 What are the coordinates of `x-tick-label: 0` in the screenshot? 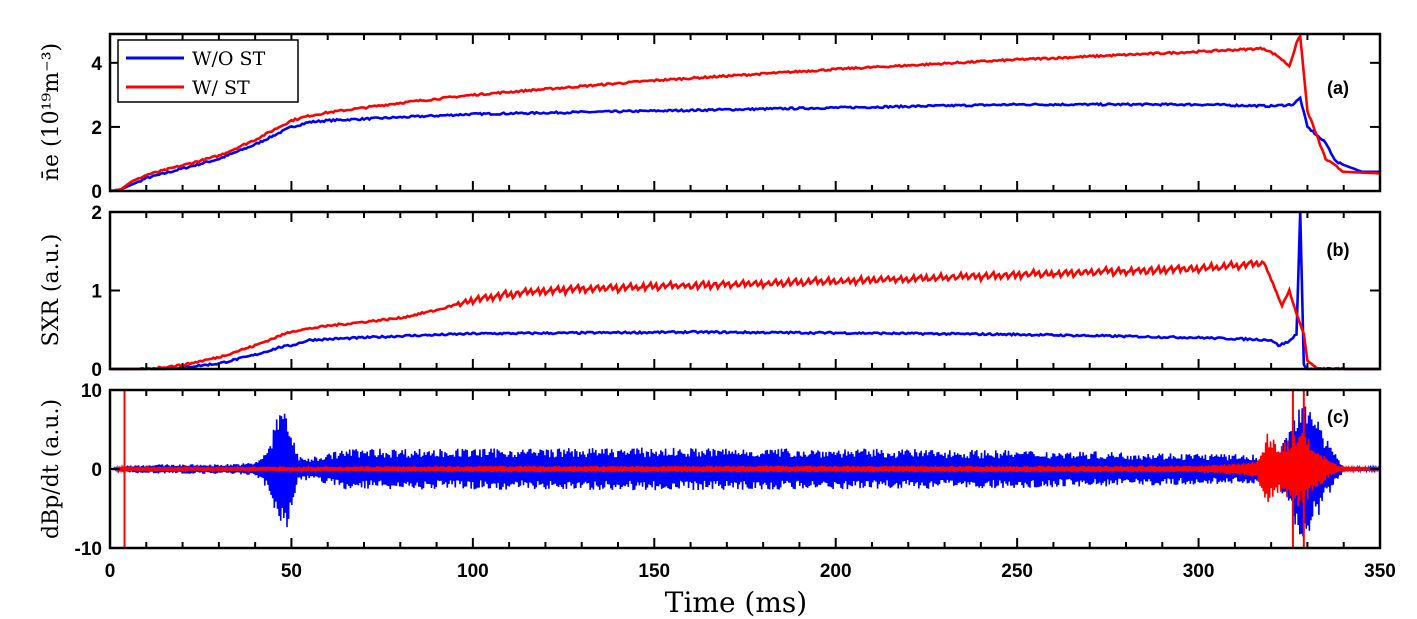 It's located at (110, 571).